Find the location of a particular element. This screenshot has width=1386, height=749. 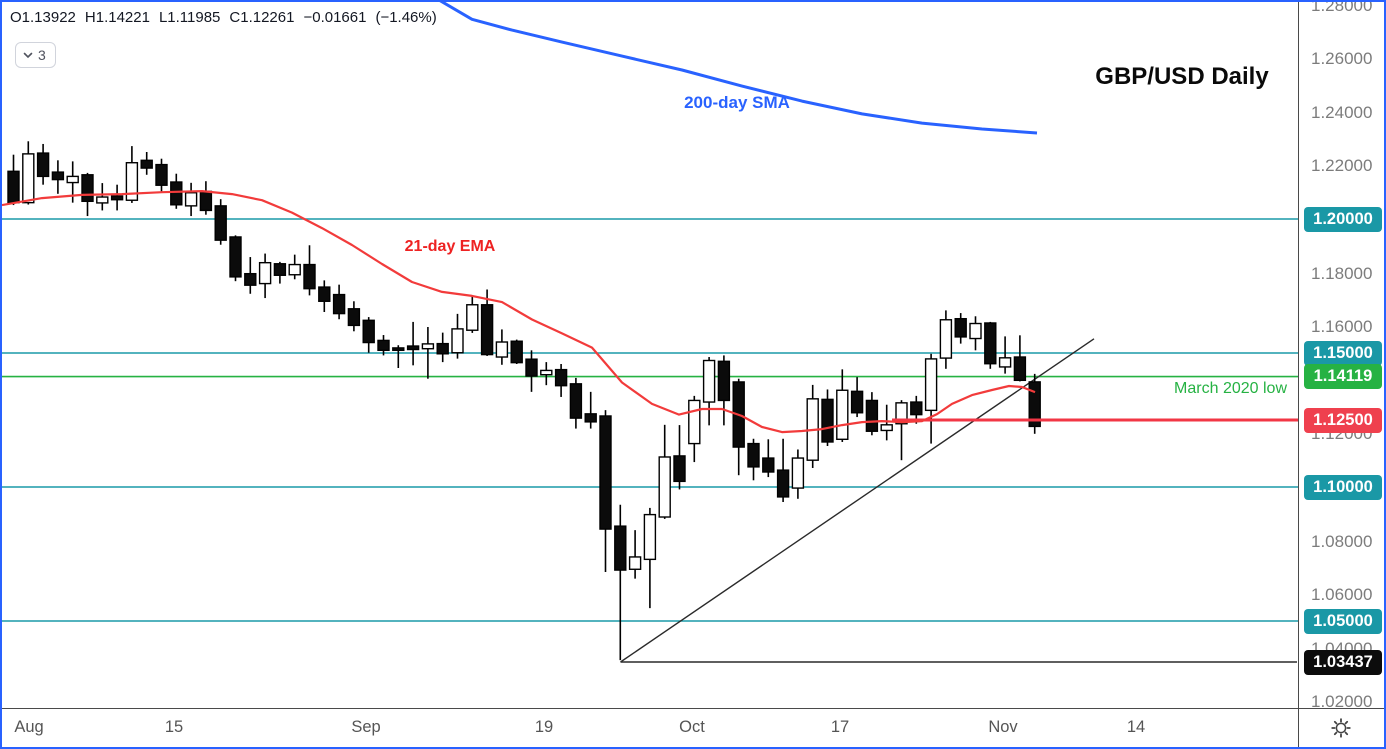

price-tick-label: 1.18000 is located at coordinates (1342, 273).